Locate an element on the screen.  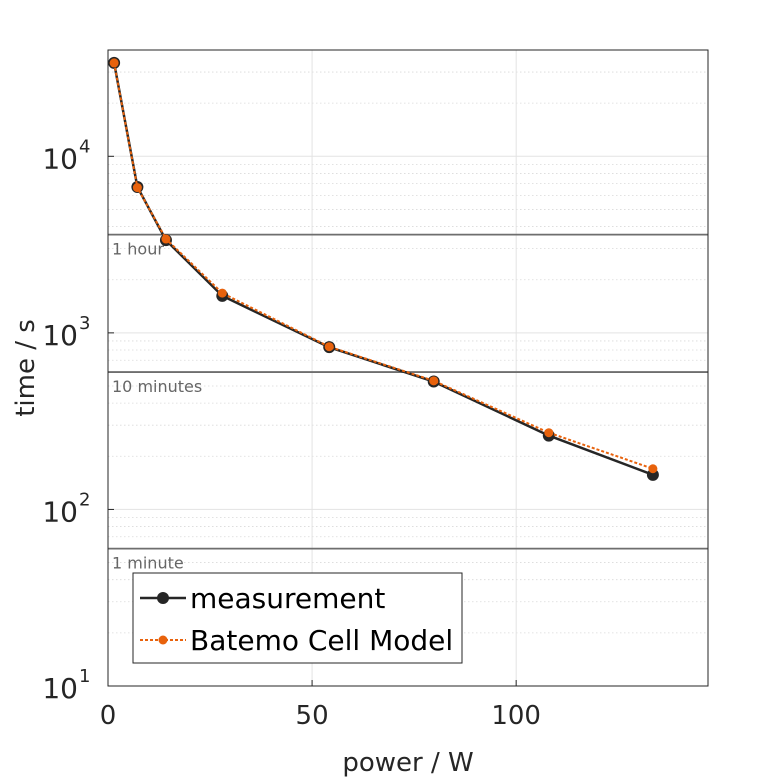
x-axis-label: power / W is located at coordinates (407, 763).